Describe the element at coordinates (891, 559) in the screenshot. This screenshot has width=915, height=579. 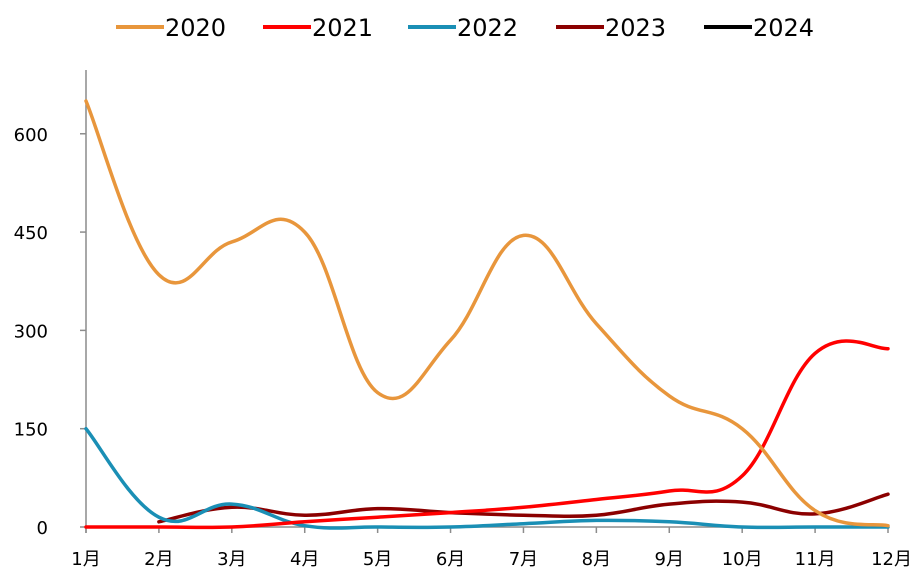
I see `x-tick-label: 12月` at that location.